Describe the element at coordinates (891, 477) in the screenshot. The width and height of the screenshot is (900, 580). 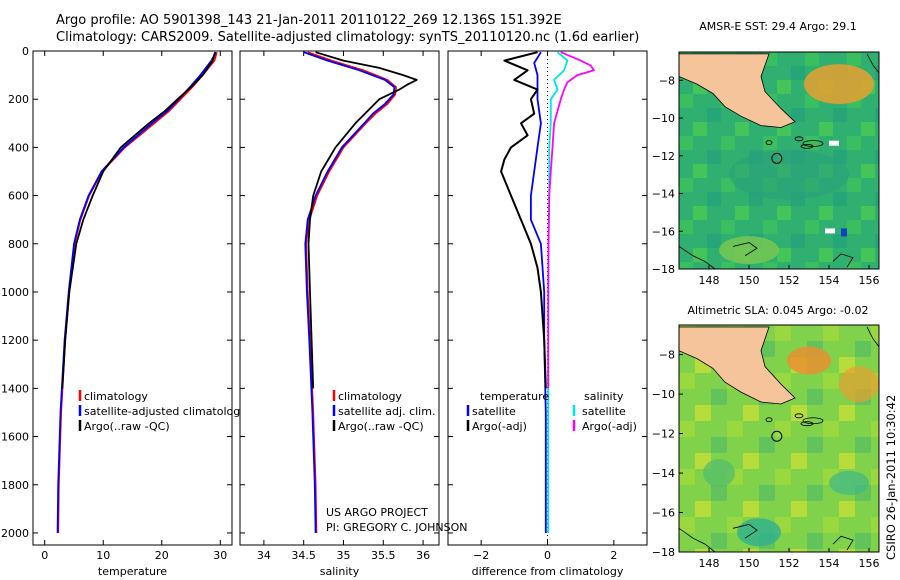
I see `generation-stamp: CSIRO 26-Jan-2011 10:30:42` at that location.